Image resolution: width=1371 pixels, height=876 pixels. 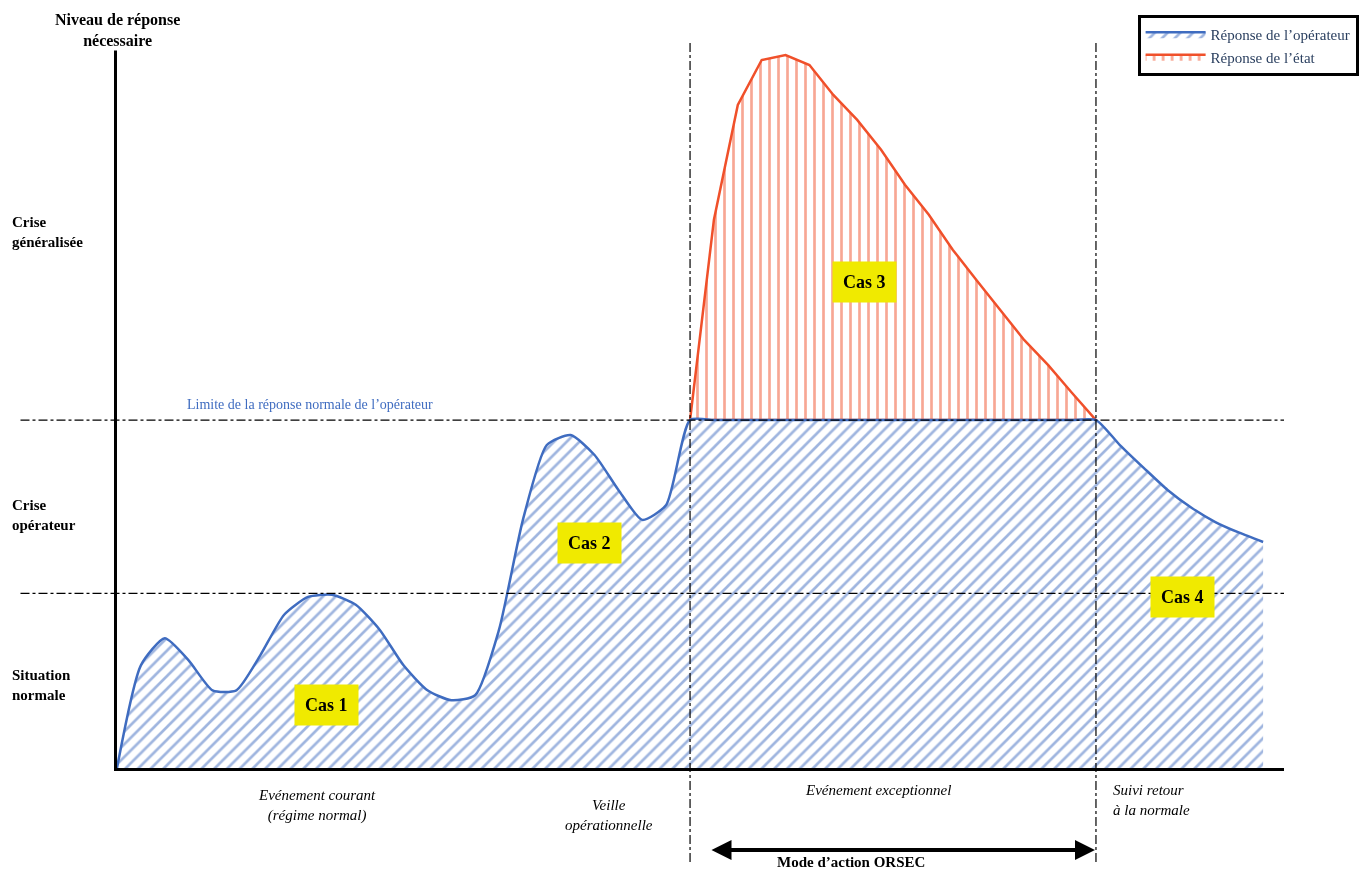 What do you see at coordinates (1280, 35) in the screenshot?
I see `legend-label: Réponse de l’opérateur` at bounding box center [1280, 35].